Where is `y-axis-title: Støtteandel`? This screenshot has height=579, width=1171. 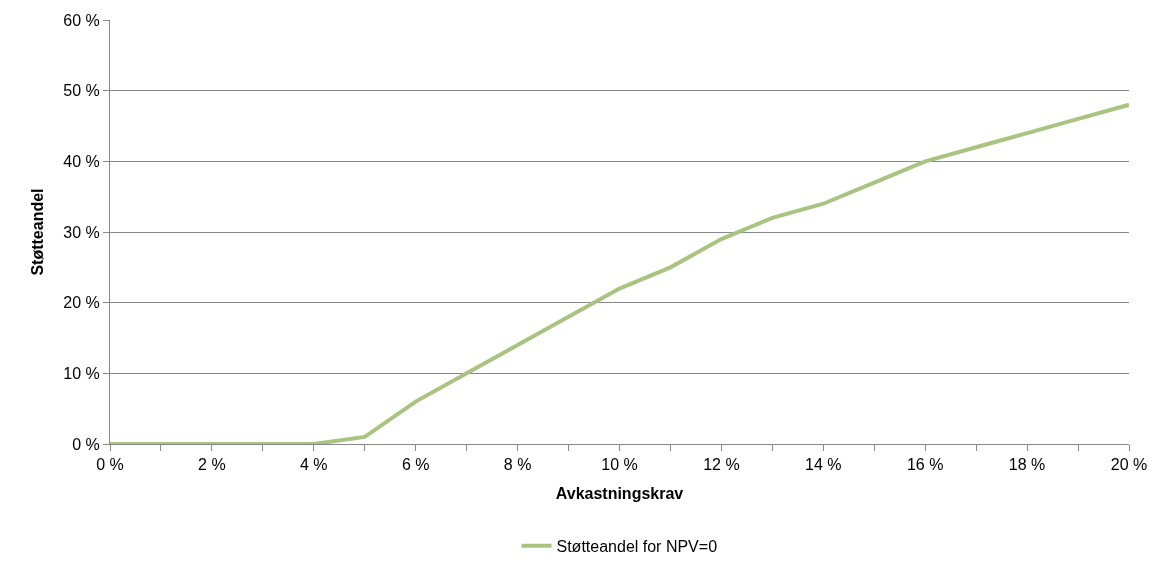
y-axis-title: Støtteandel is located at coordinates (38, 232).